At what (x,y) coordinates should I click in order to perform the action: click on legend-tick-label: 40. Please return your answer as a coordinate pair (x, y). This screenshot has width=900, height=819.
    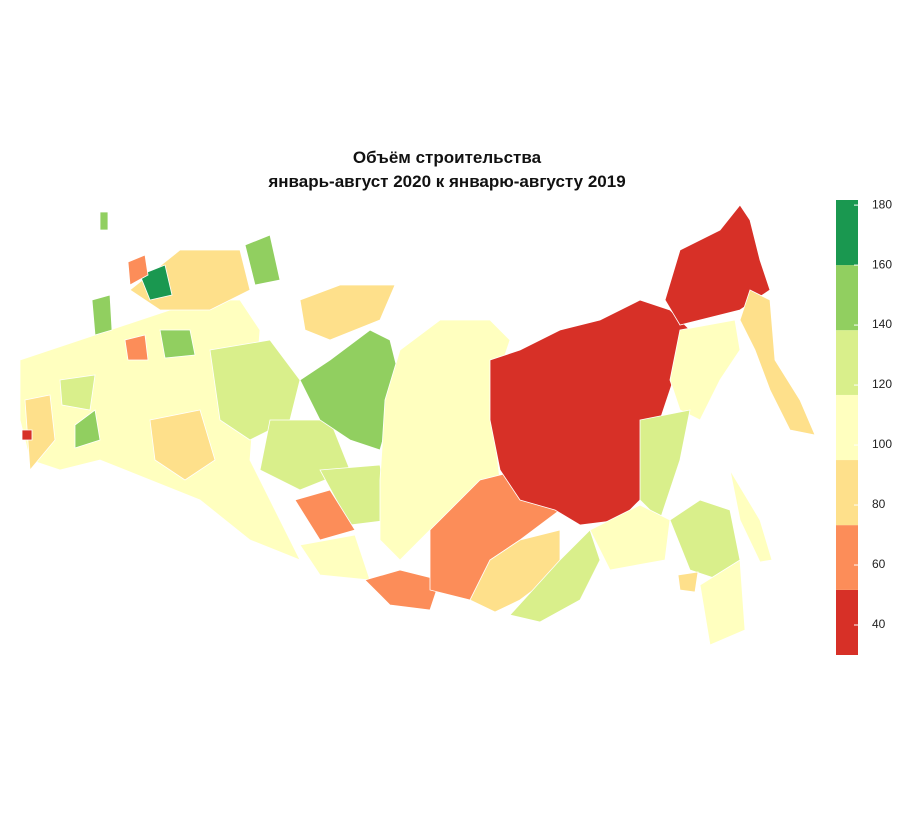
    Looking at the image, I should click on (879, 624).